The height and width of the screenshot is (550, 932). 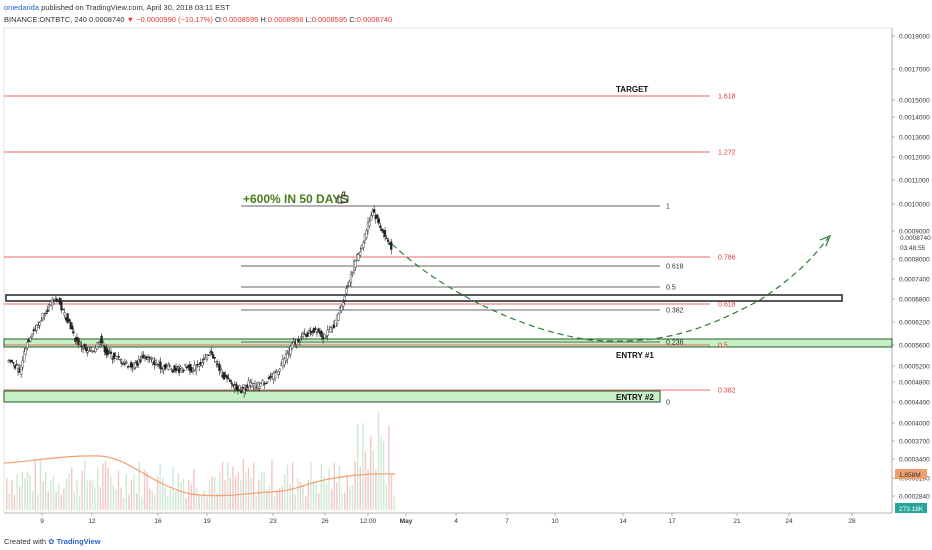 What do you see at coordinates (466, 540) in the screenshot?
I see `chart-footer: Created with ✿ TradingView` at bounding box center [466, 540].